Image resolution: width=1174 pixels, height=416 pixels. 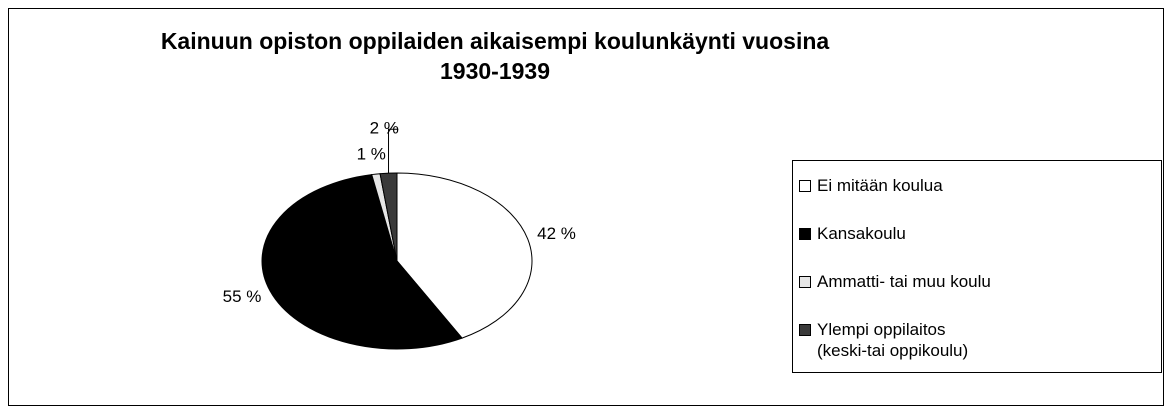 I want to click on data-label: 42 %, so click(x=556, y=233).